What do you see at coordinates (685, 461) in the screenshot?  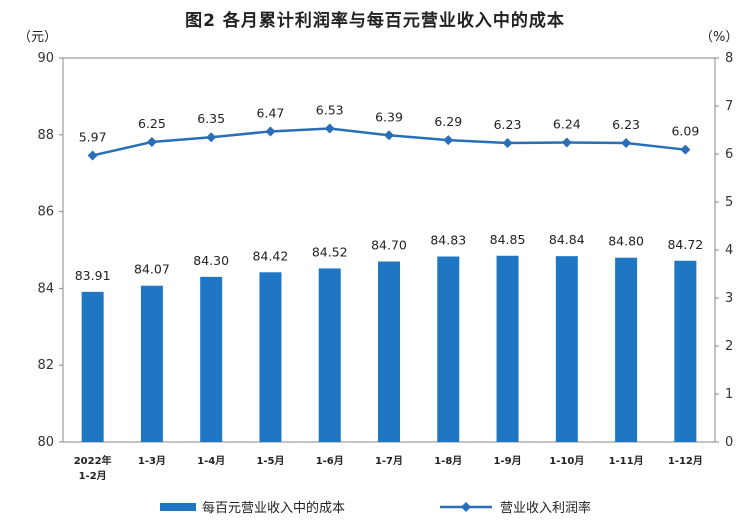 I see `x-tick-label: 1-12月` at bounding box center [685, 461].